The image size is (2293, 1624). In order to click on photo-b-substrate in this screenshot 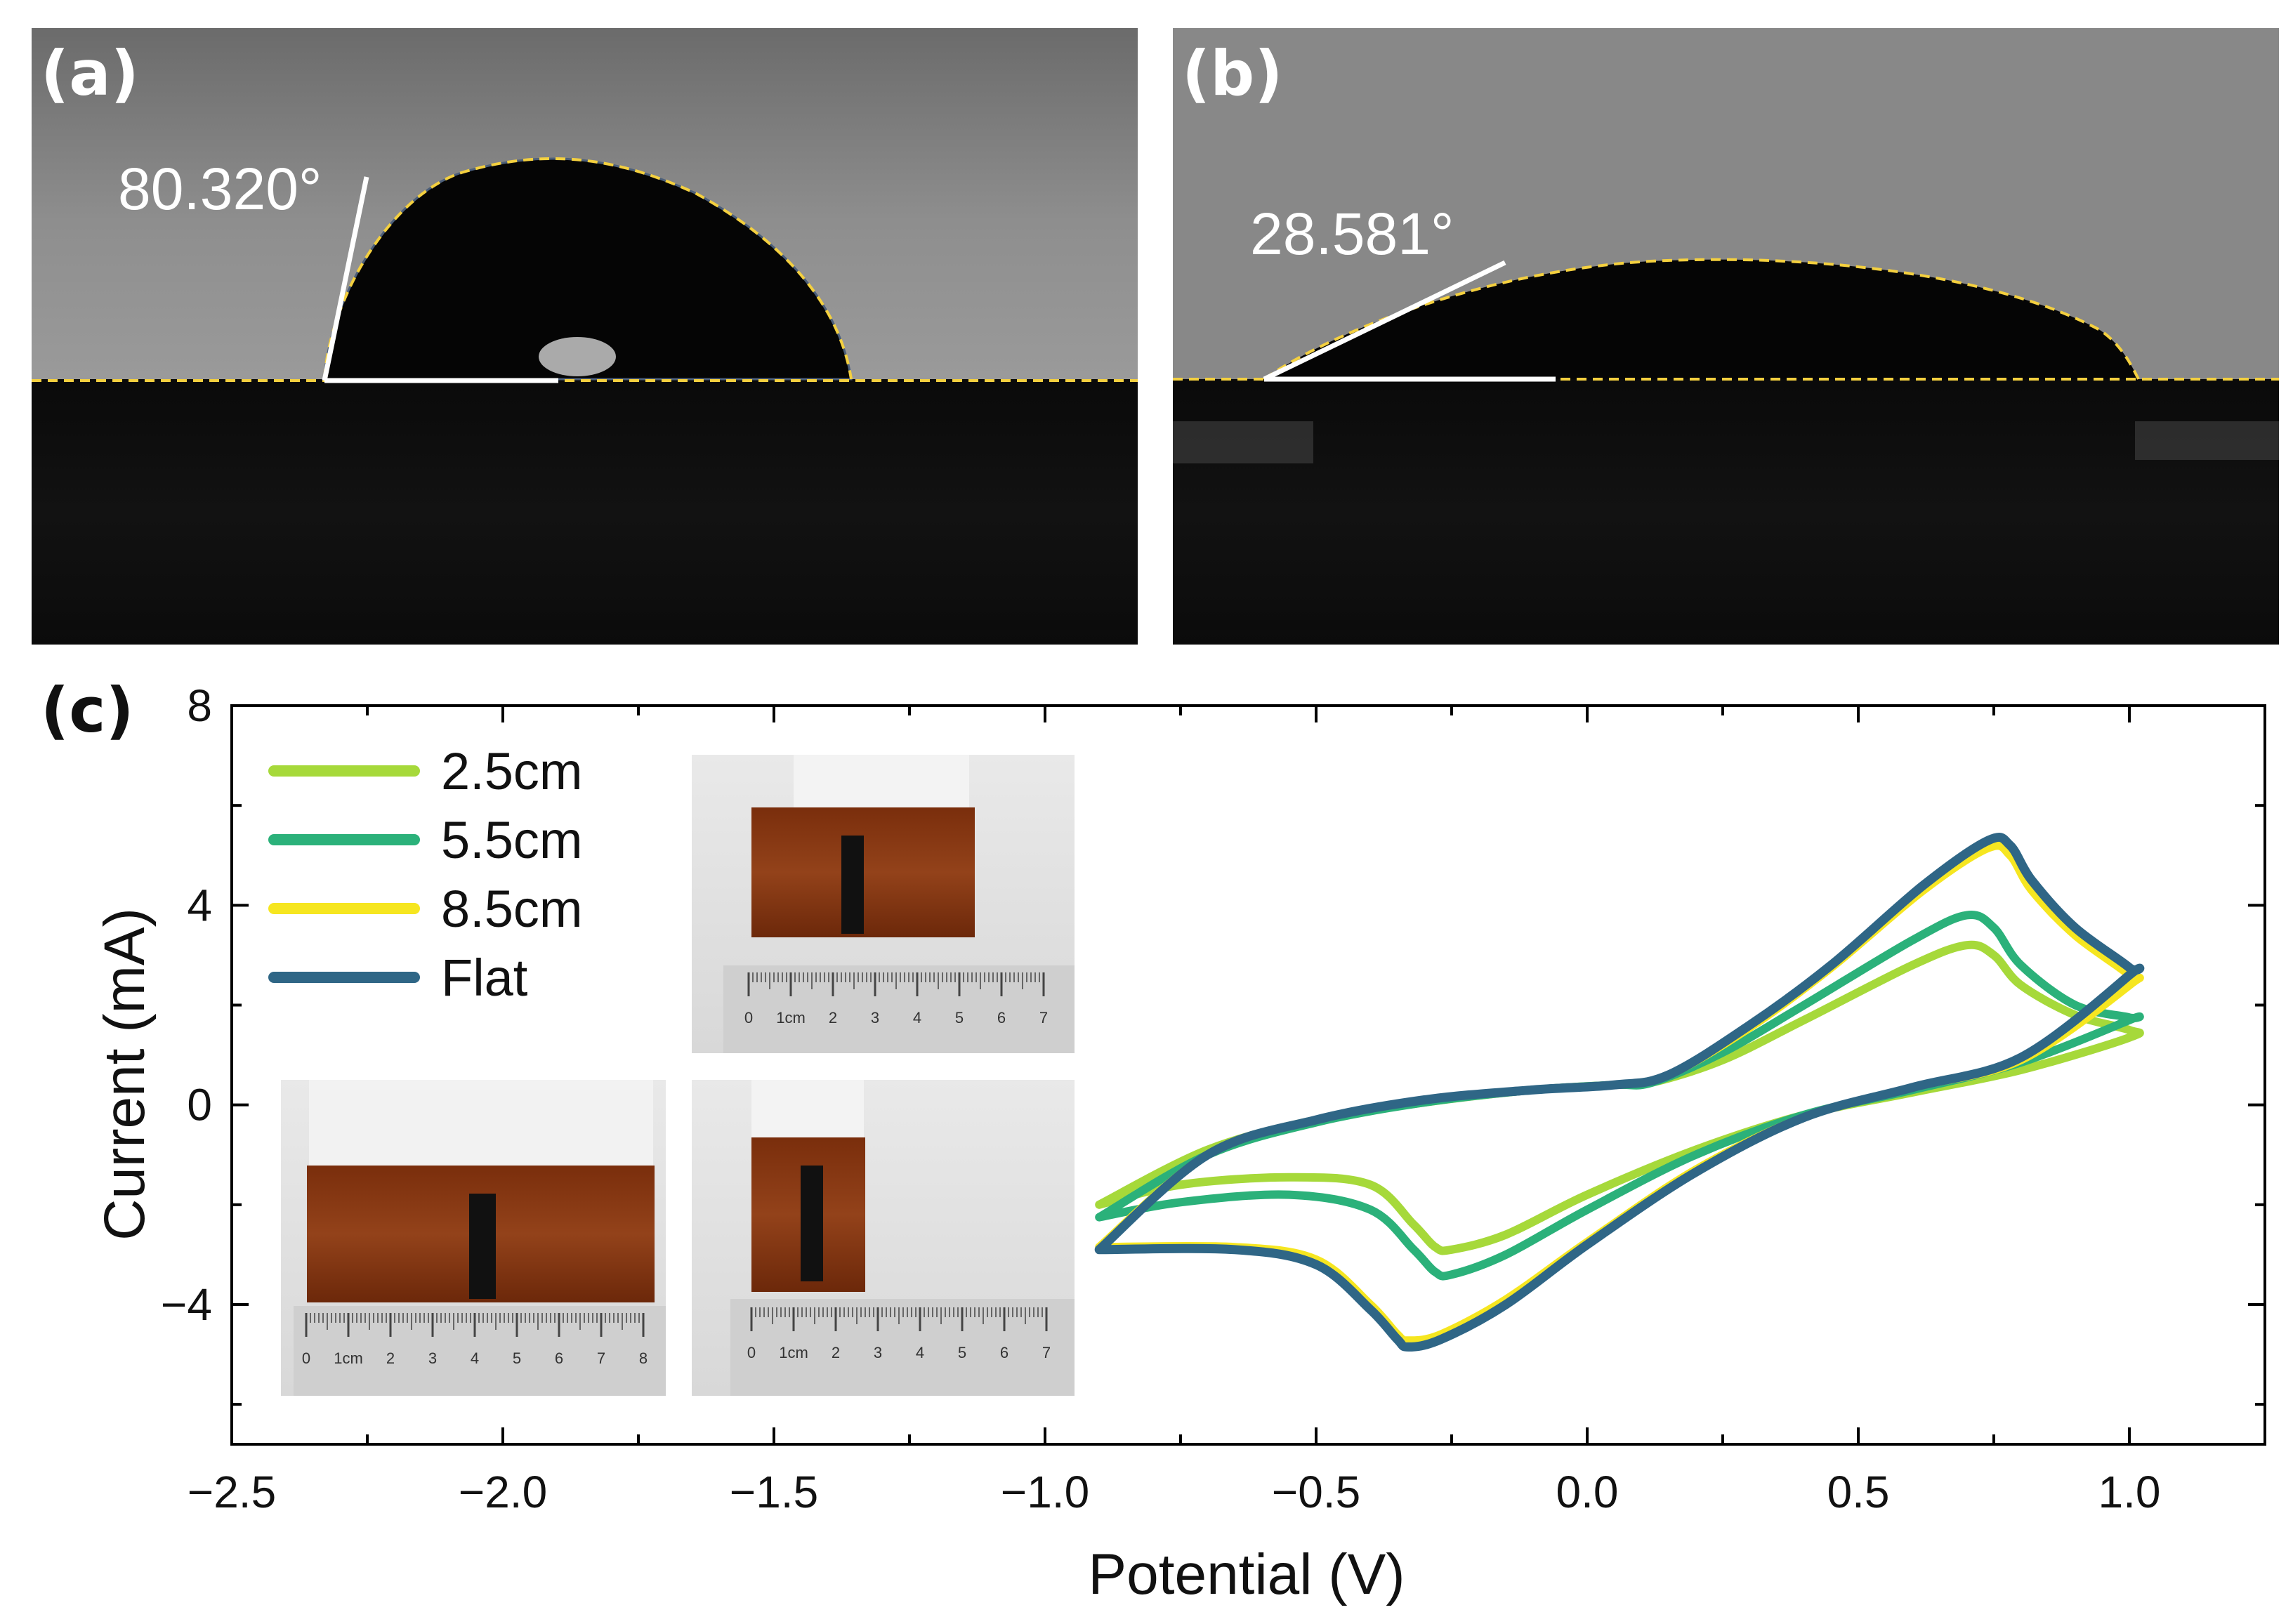, I will do `click(1726, 512)`.